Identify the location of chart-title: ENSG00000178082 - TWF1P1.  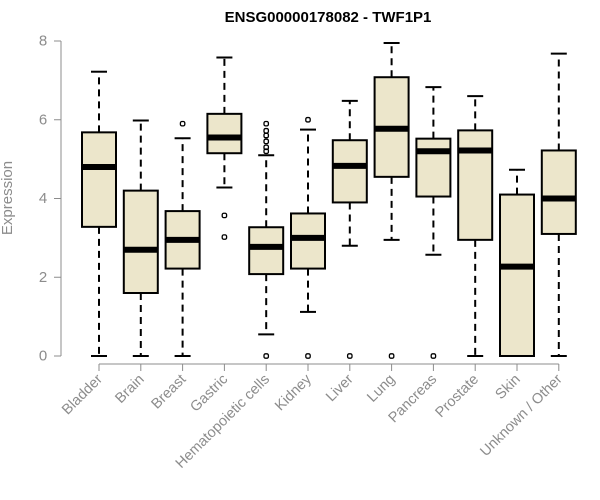
(328, 17).